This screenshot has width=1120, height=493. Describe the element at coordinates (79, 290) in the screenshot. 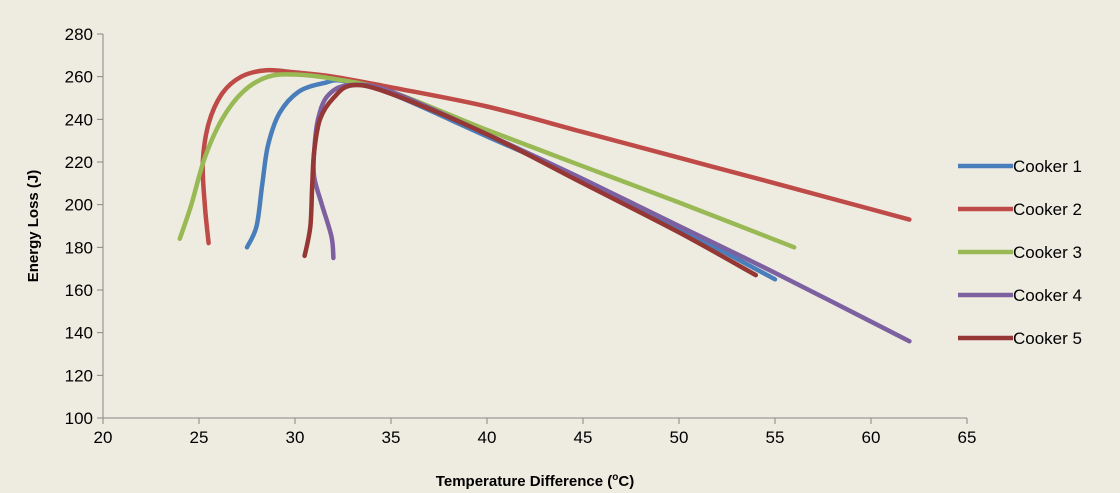

I see `y-tick-label: 160` at that location.